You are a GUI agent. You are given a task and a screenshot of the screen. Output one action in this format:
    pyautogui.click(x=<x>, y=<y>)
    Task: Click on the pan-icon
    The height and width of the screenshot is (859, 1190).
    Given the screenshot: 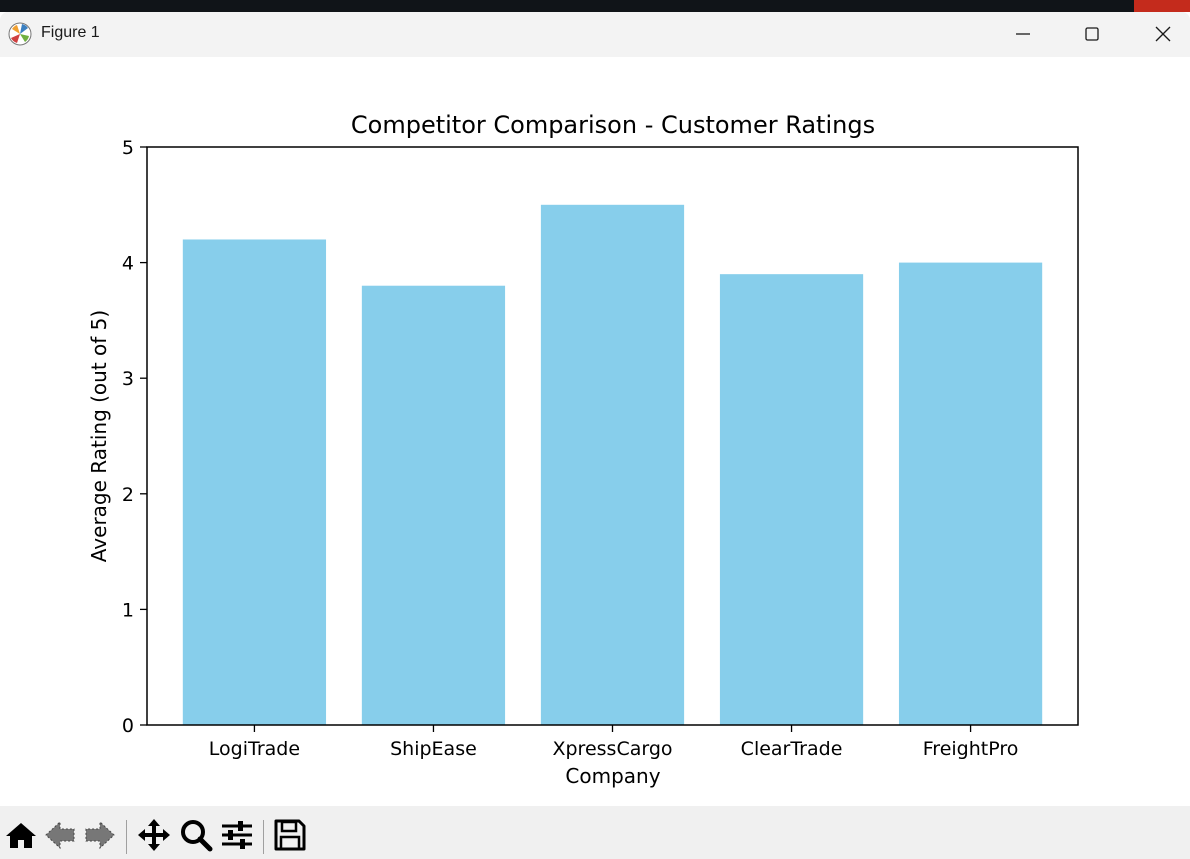 What is the action you would take?
    pyautogui.click(x=154, y=835)
    